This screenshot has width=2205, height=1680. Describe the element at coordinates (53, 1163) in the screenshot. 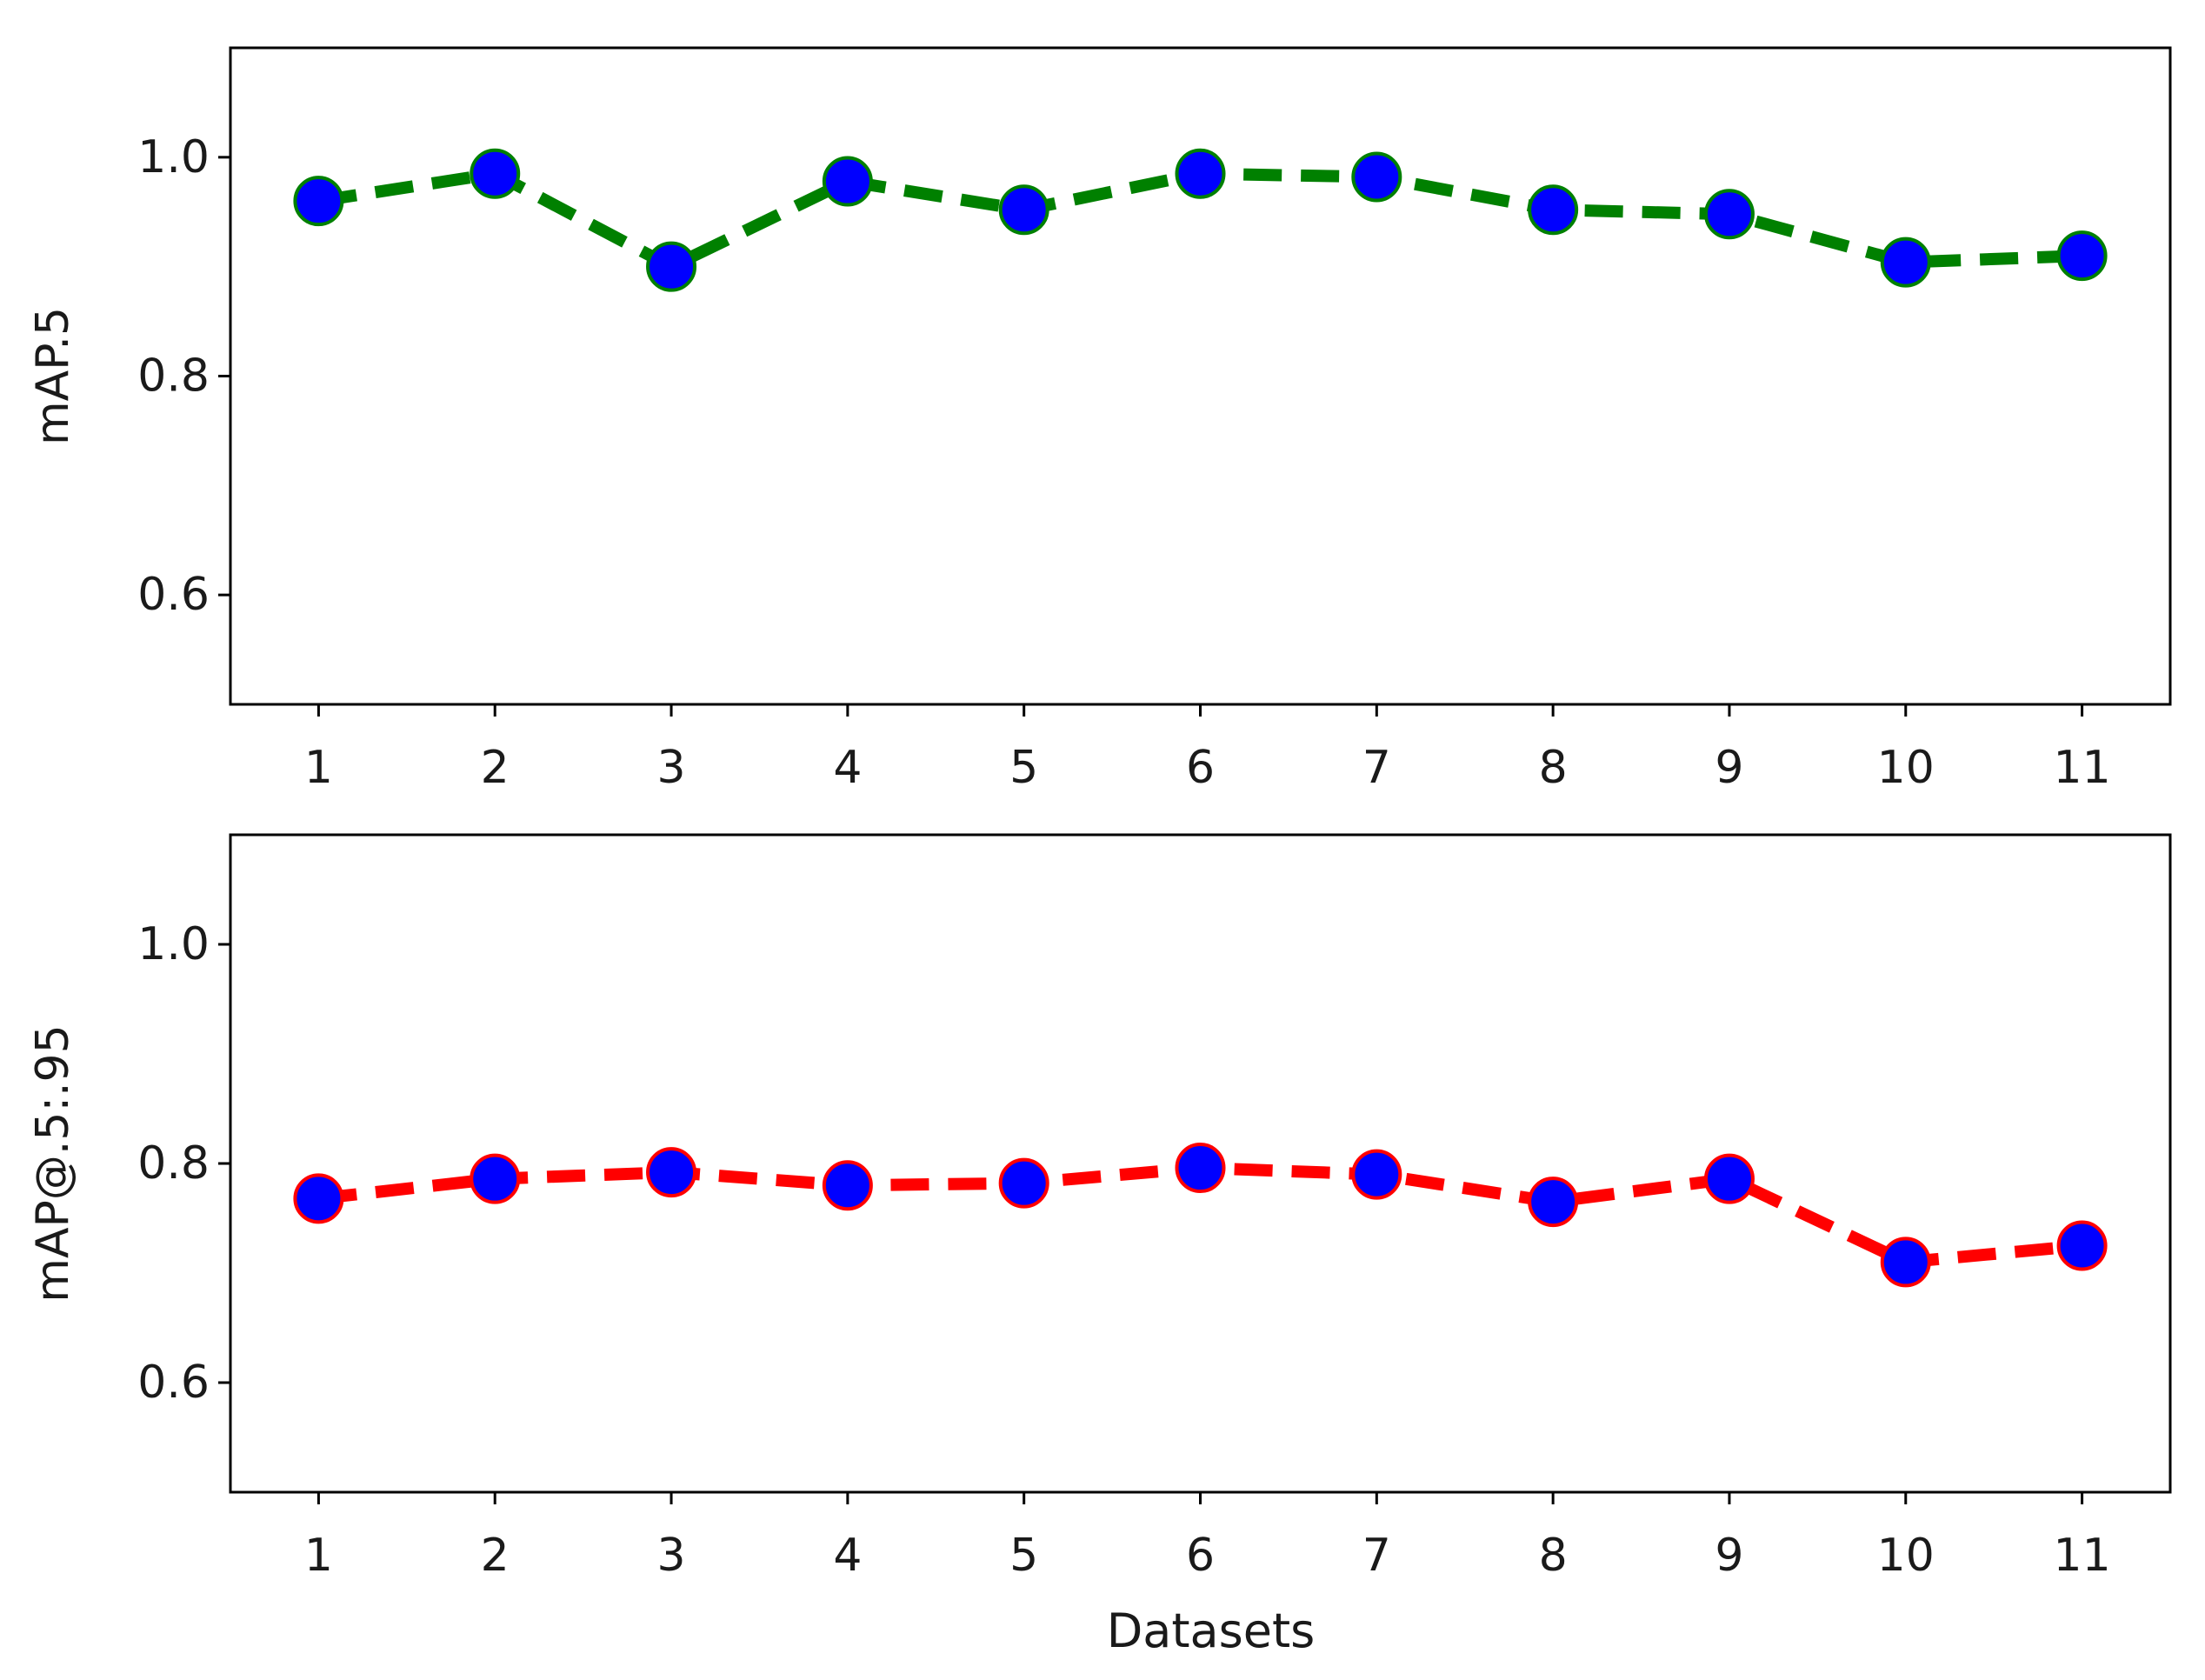

I see `y-axis-label: mAP@.5:.95` at that location.